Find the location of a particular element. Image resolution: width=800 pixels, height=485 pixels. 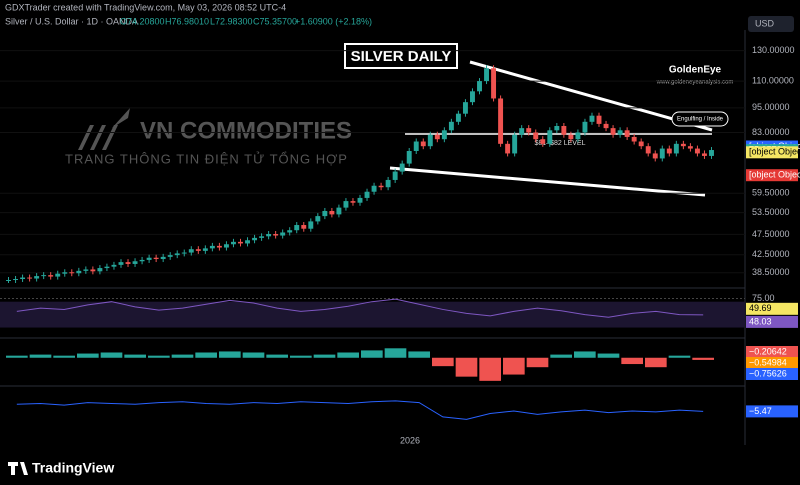

currency-box is located at coordinates (771, 24).